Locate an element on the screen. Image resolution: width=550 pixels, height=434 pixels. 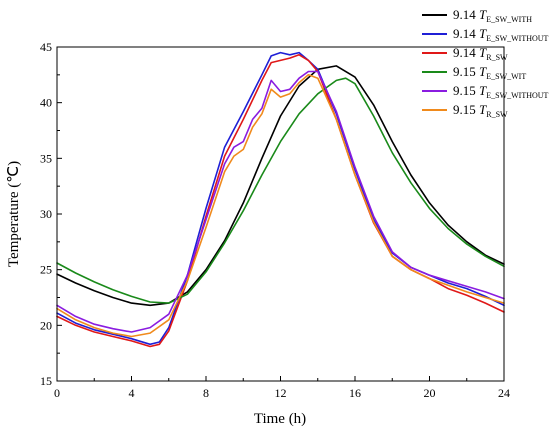
legend-label: 9.15 TE_SW_WITHOUT is located at coordinates (501, 91).